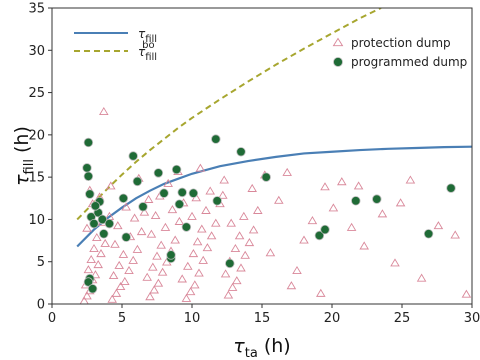 This screenshot has width=480, height=360. I want to click on legend-label-fill-bo: τfillbo, so click(147, 51).